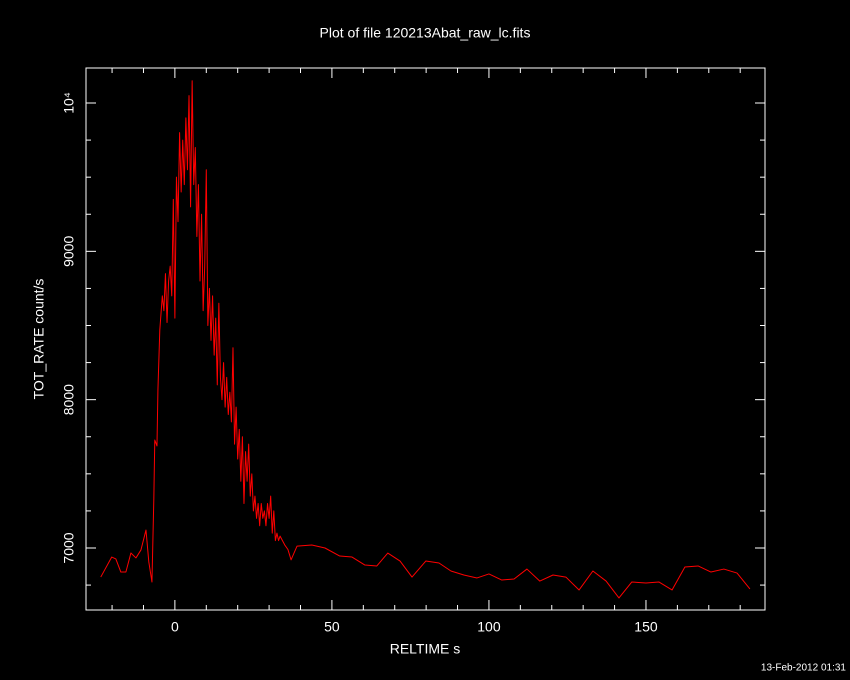 The height and width of the screenshot is (680, 850). Describe the element at coordinates (425, 33) in the screenshot. I see `chart-title: Plot of file 120213Abat_raw_lc.fits` at that location.